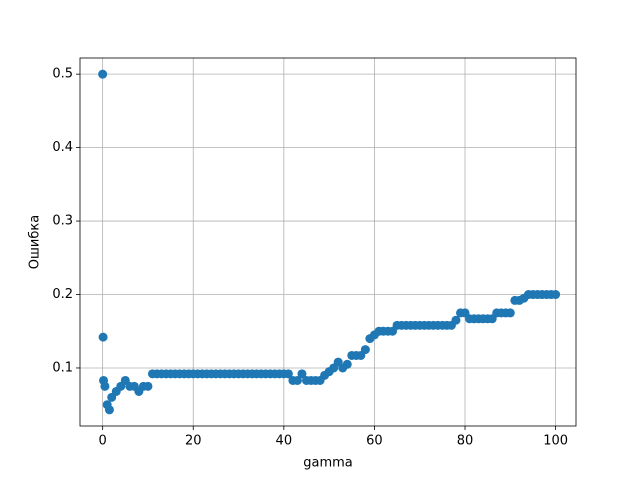 The height and width of the screenshot is (484, 640). What do you see at coordinates (62, 294) in the screenshot?
I see `y-tick-label: 0.2` at bounding box center [62, 294].